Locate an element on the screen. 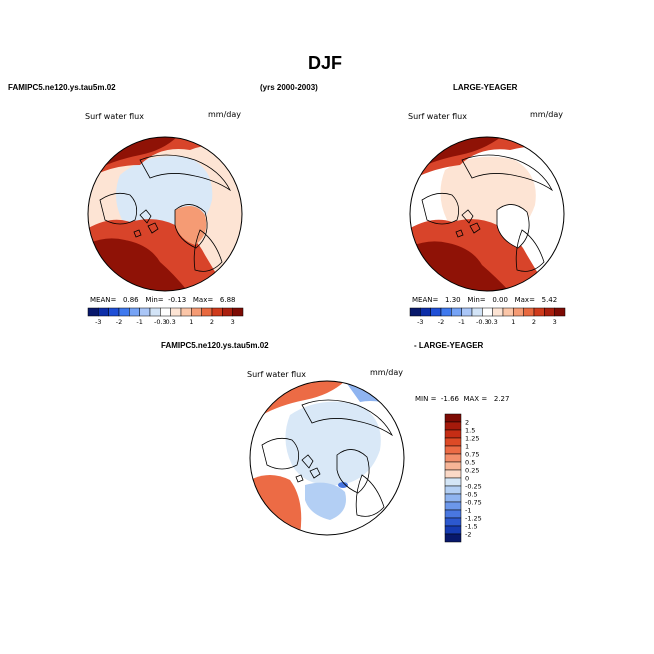 Image resolution: width=654 pixels, height=654 pixels. colorbar-model-tick-label: 2 is located at coordinates (212, 322).